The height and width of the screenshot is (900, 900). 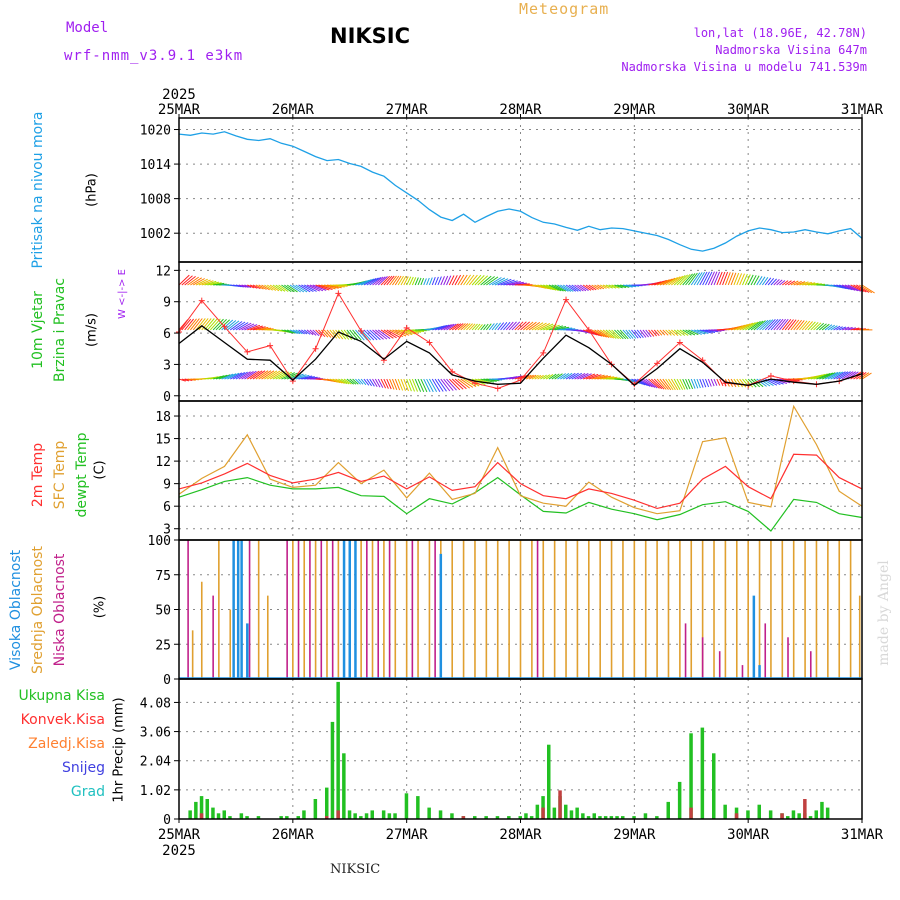 What do you see at coordinates (163, 271) in the screenshot?
I see `y-tick-label: 12` at bounding box center [163, 271].